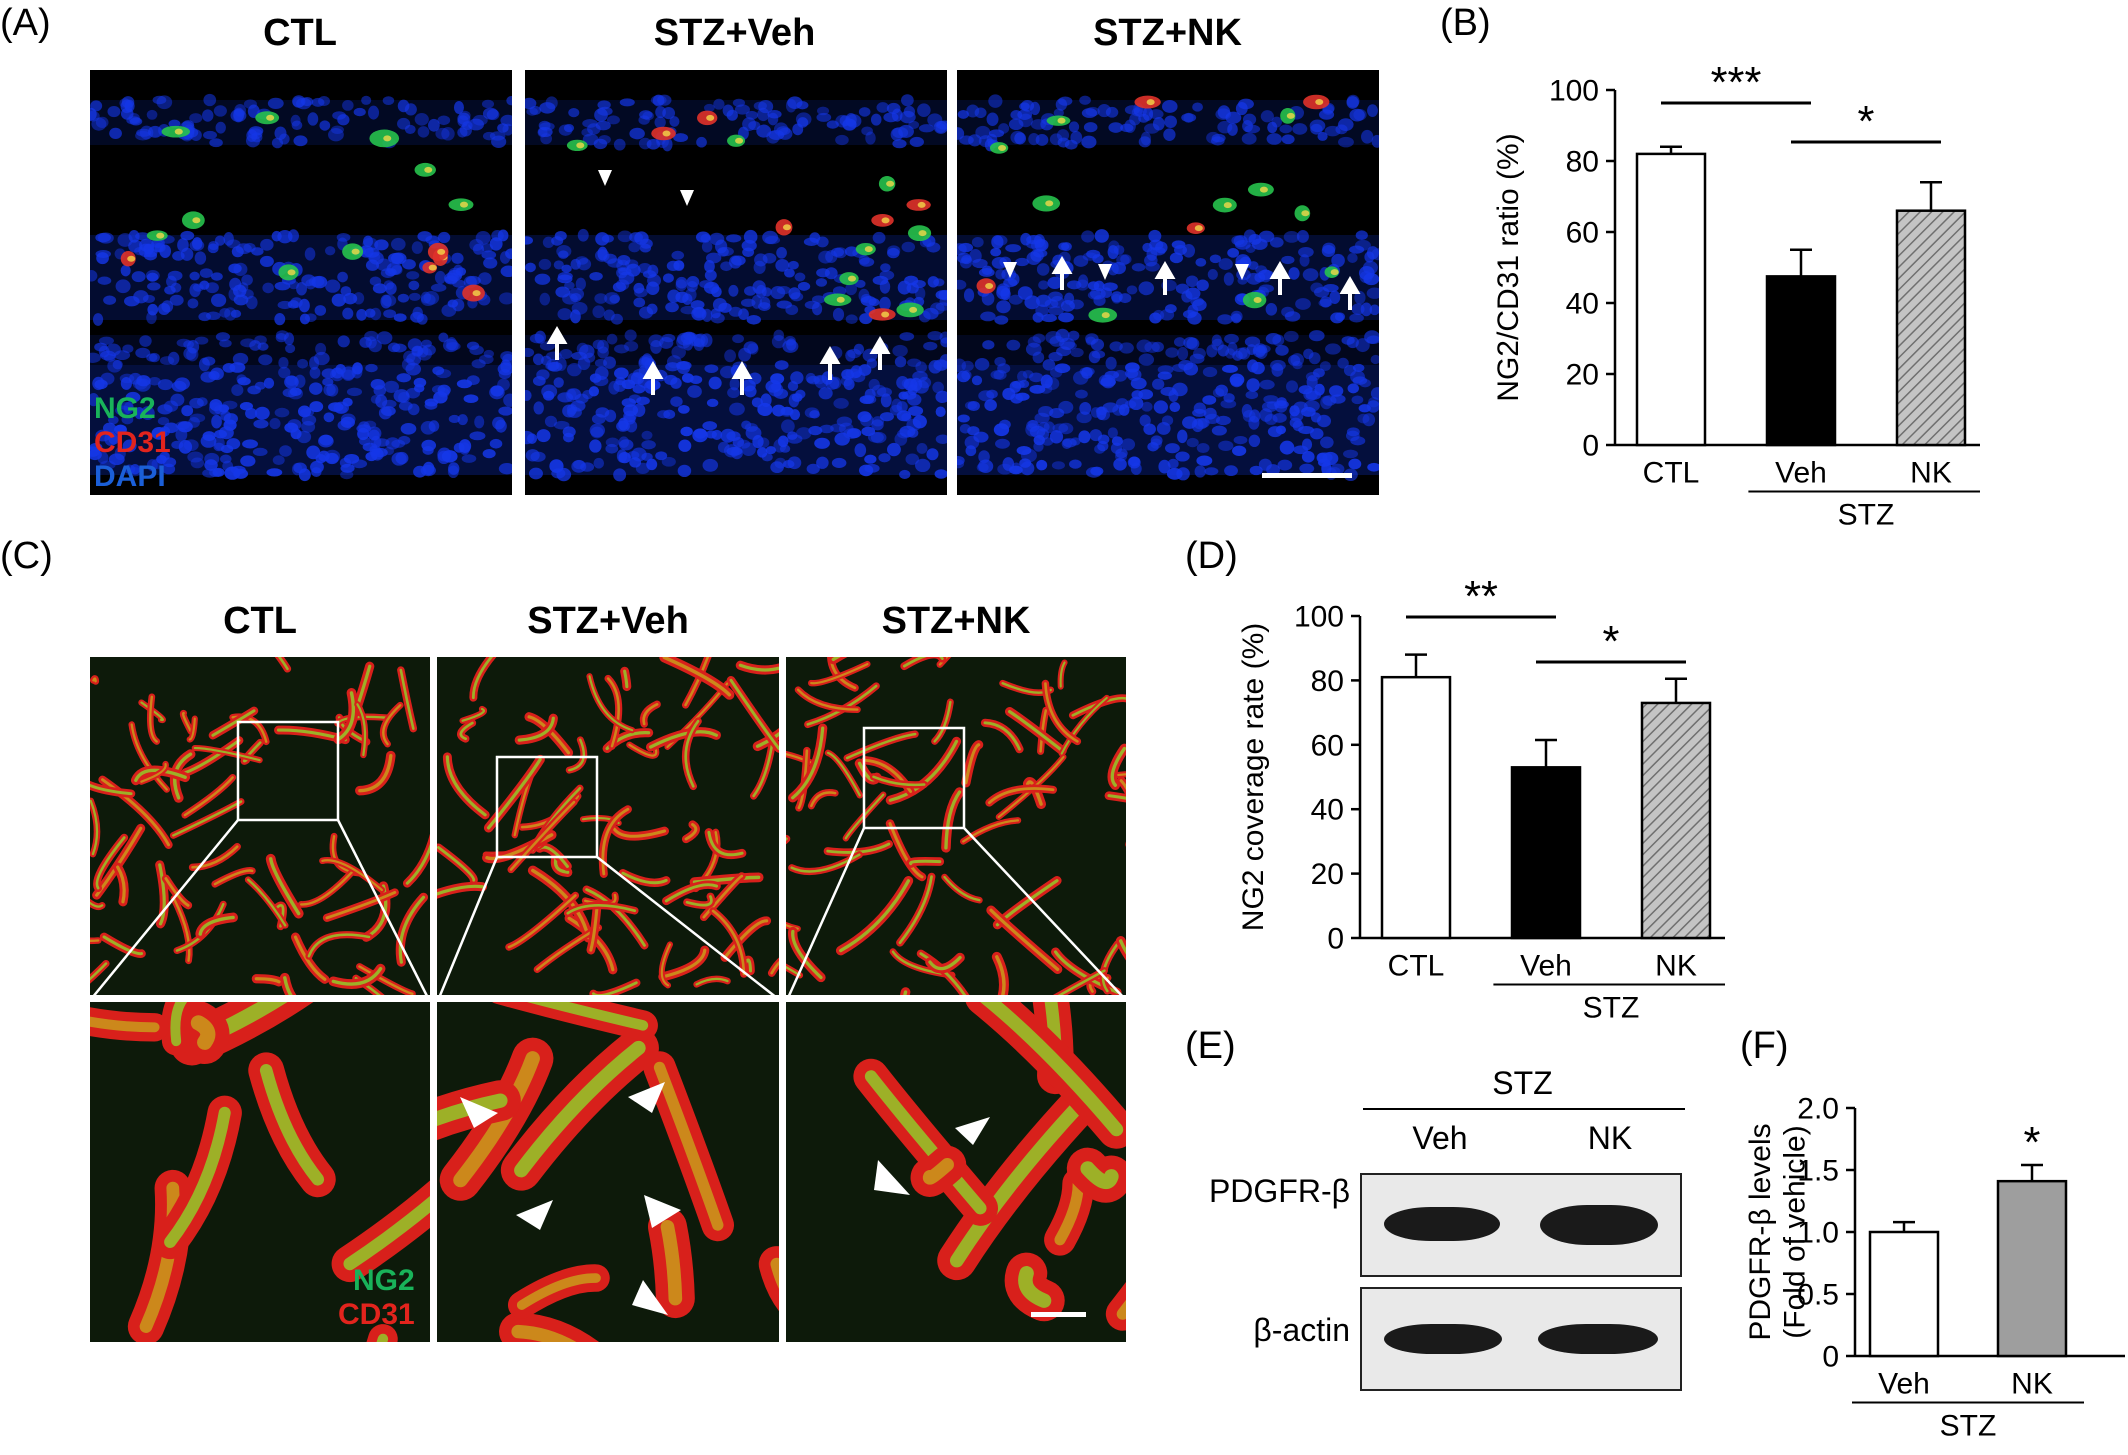  What do you see at coordinates (1574, 91) in the screenshot?
I see `y-tick-label: 100` at bounding box center [1574, 91].